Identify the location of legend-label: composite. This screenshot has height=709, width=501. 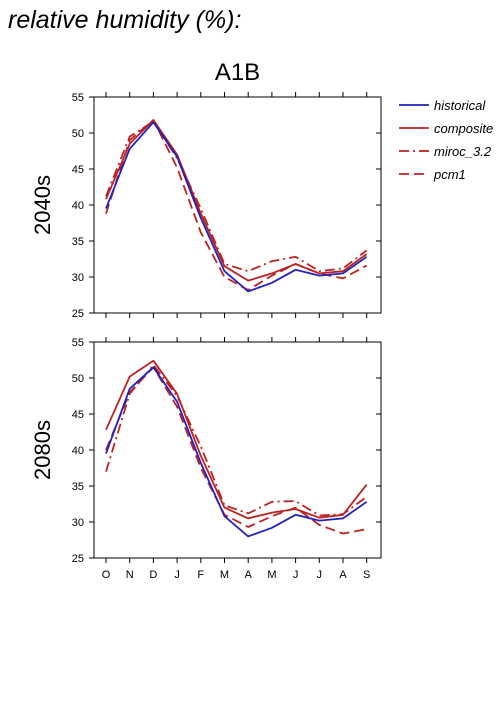
(463, 128).